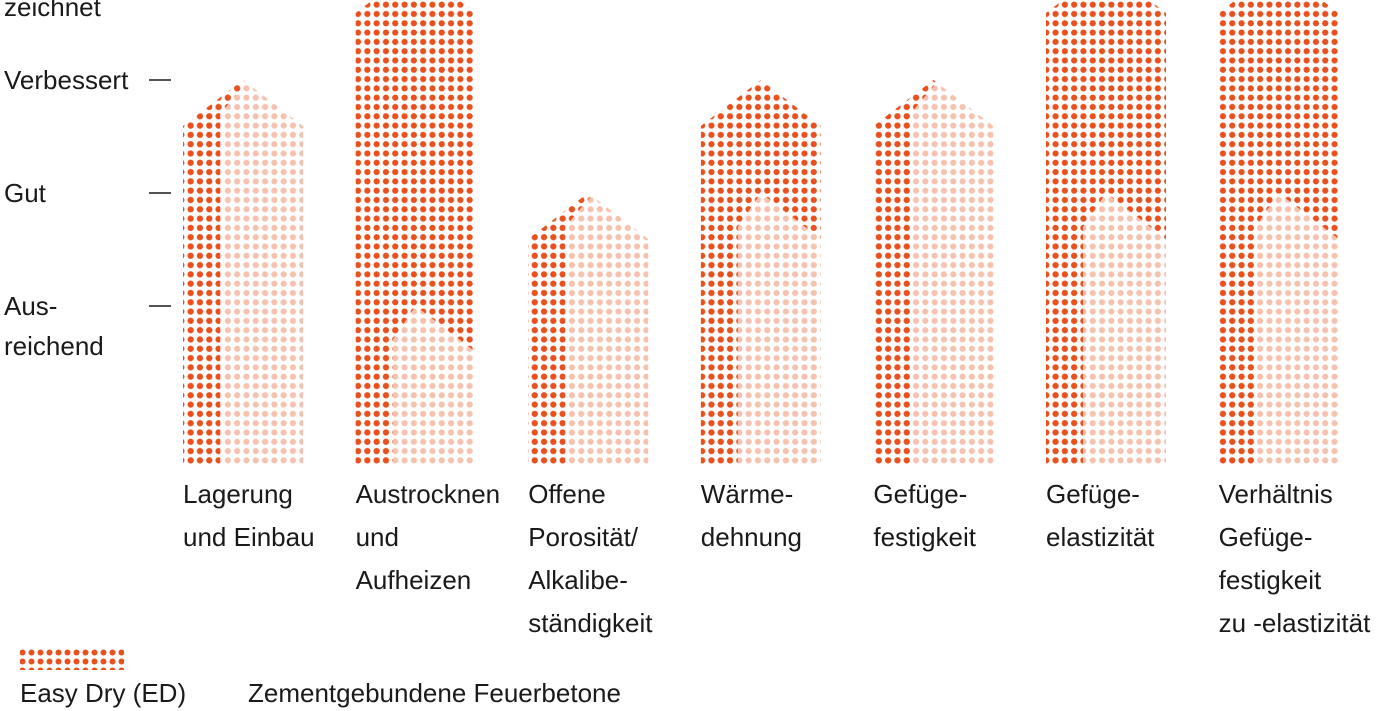  I want to click on y-tick-label: Verbessert, so click(66, 80).